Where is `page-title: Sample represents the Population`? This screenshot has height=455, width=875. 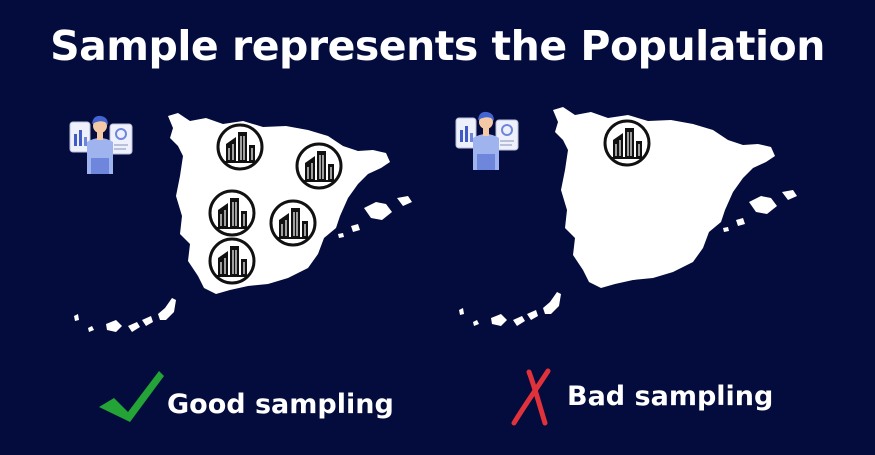 page-title: Sample represents the Population is located at coordinates (437, 46).